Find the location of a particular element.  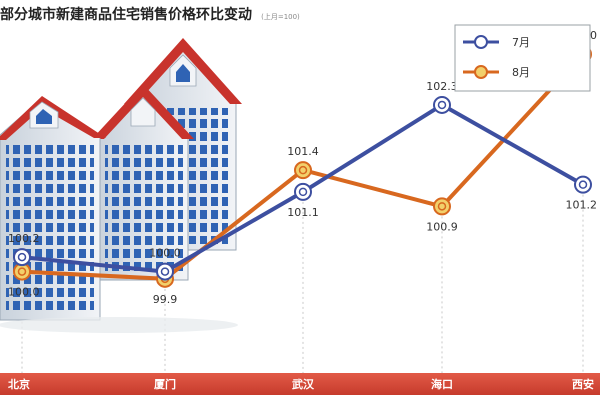

x-tick-label: 北京 is located at coordinates (19, 384).